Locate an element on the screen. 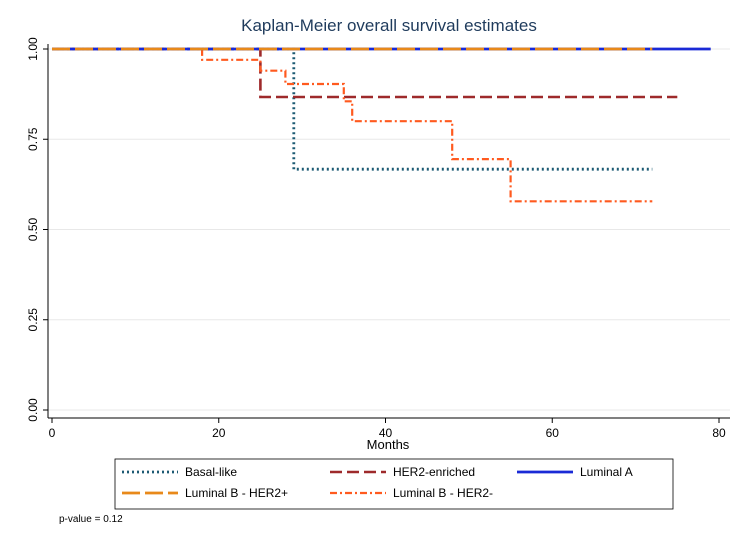  legend-label-luminal-b-her2: Luminal B - HER2- is located at coordinates (443, 493).